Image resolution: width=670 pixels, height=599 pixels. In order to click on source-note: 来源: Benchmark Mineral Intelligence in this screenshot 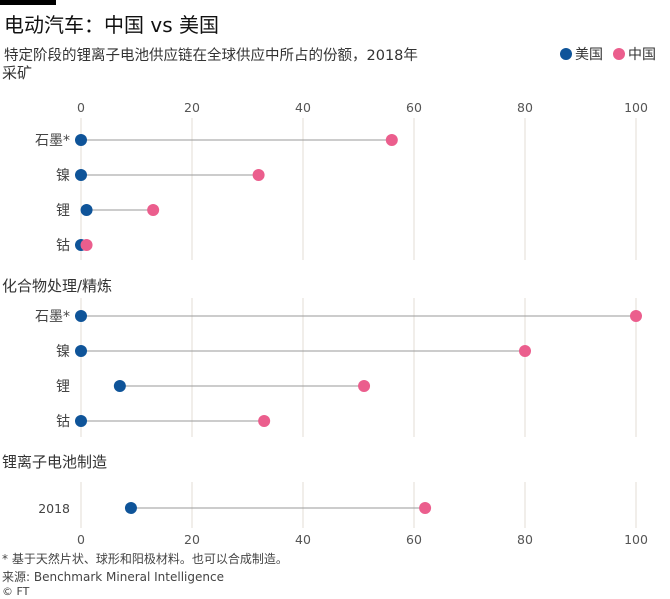, I will do `click(113, 577)`.